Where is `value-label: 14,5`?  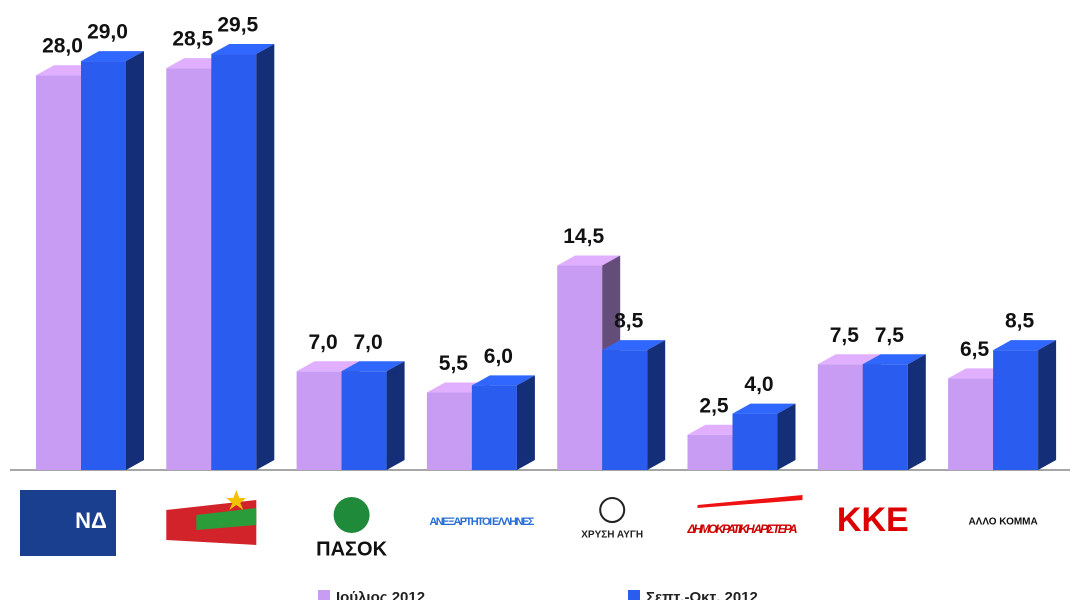
value-label: 14,5 is located at coordinates (583, 236).